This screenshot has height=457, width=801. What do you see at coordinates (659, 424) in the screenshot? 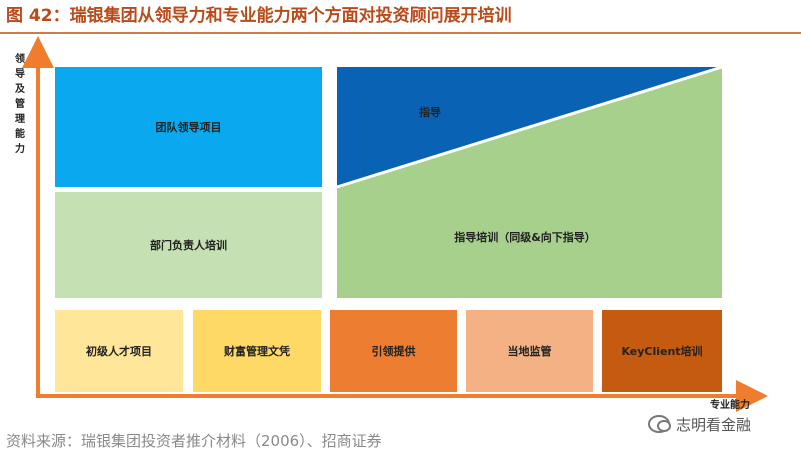
I see `wechat-icon` at bounding box center [659, 424].